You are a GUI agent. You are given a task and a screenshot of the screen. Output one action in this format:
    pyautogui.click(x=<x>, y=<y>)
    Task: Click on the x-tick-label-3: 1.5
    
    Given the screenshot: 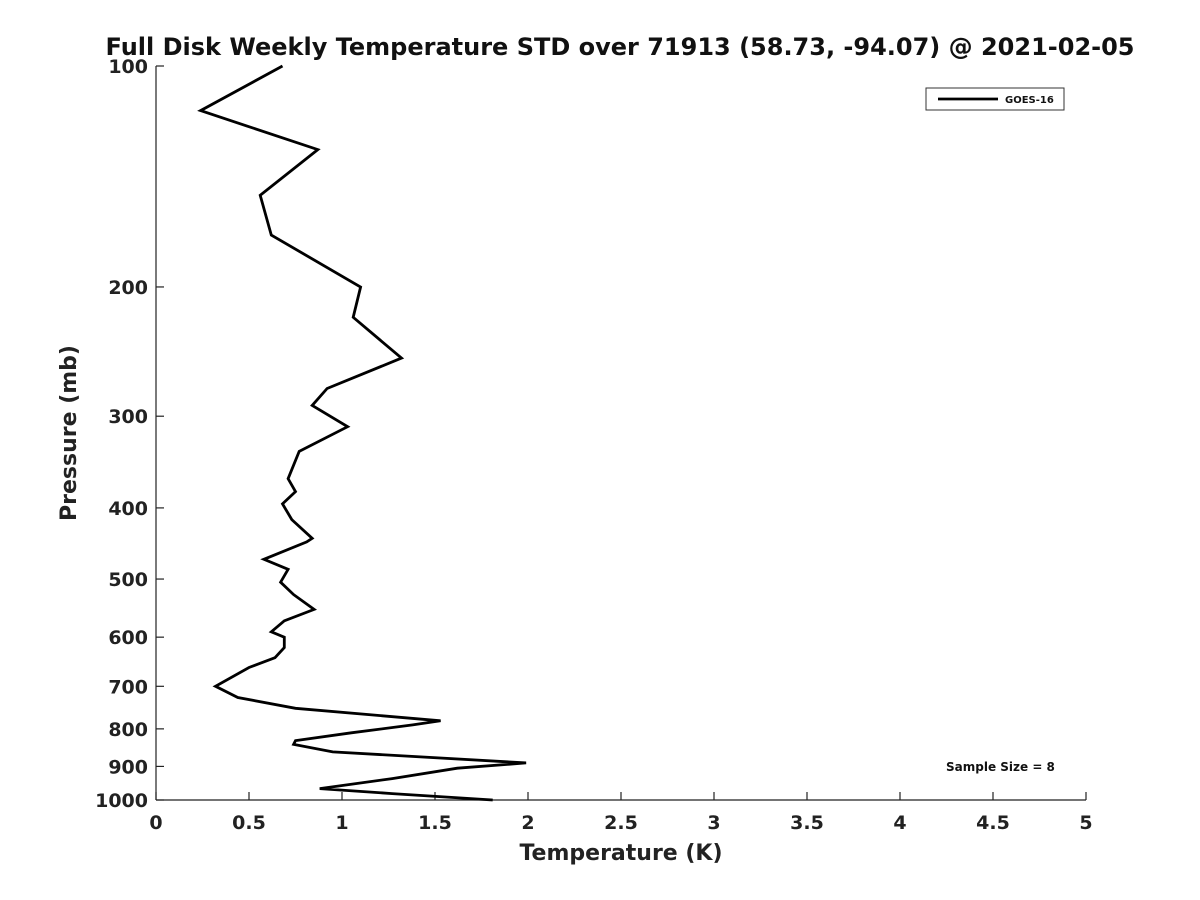 What is the action you would take?
    pyautogui.click(x=435, y=823)
    